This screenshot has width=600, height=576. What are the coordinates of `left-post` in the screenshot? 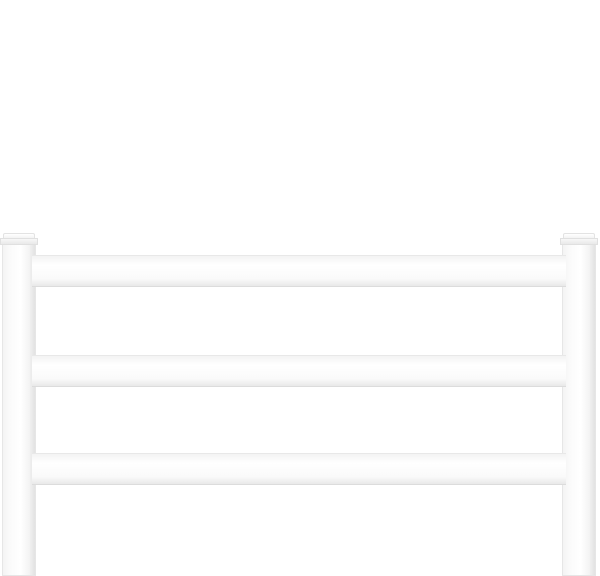 It's located at (19, 409).